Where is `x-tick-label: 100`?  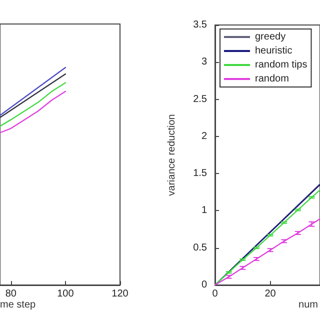
x-tick-label: 100 is located at coordinates (65, 294).